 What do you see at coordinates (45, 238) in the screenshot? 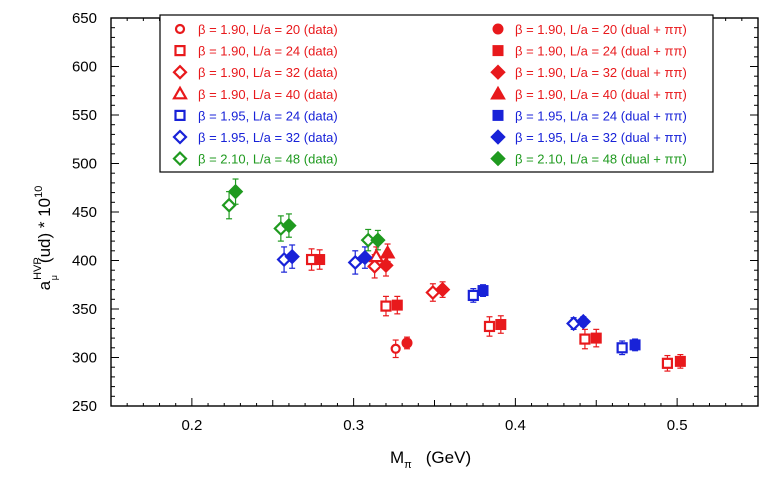
I see `y-axis-label: aHVP μ(ud) * 1010` at bounding box center [45, 238].